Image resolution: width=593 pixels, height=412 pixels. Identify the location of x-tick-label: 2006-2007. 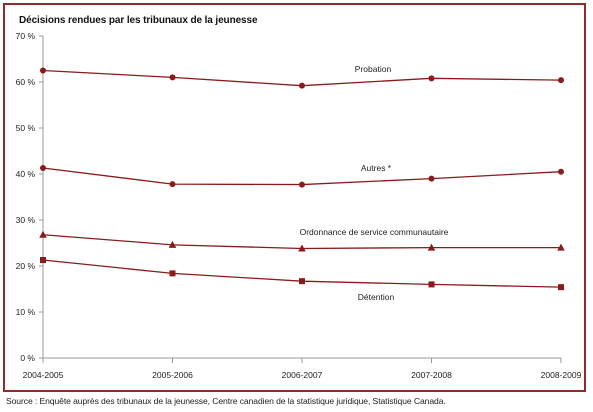
(302, 375).